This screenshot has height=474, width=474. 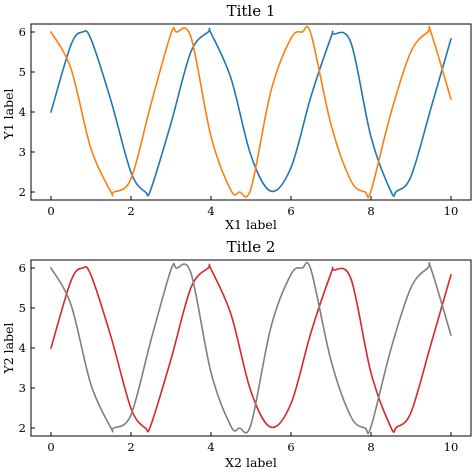 I want to click on x-axis-label: X1 label, so click(x=251, y=224).